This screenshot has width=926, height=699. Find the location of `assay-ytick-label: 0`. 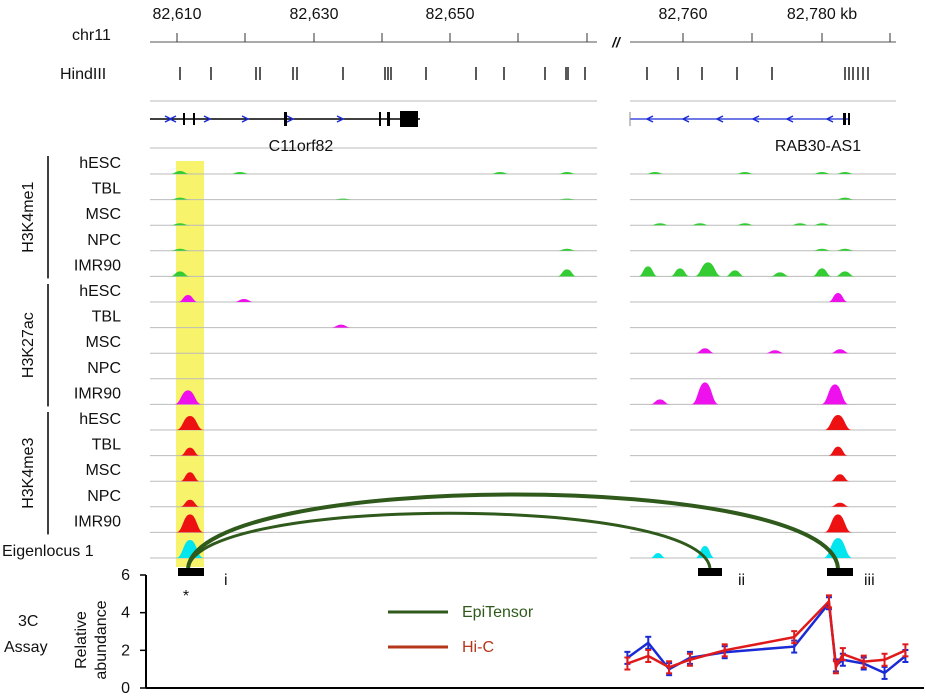

assay-ytick-label: 0 is located at coordinates (125, 688).